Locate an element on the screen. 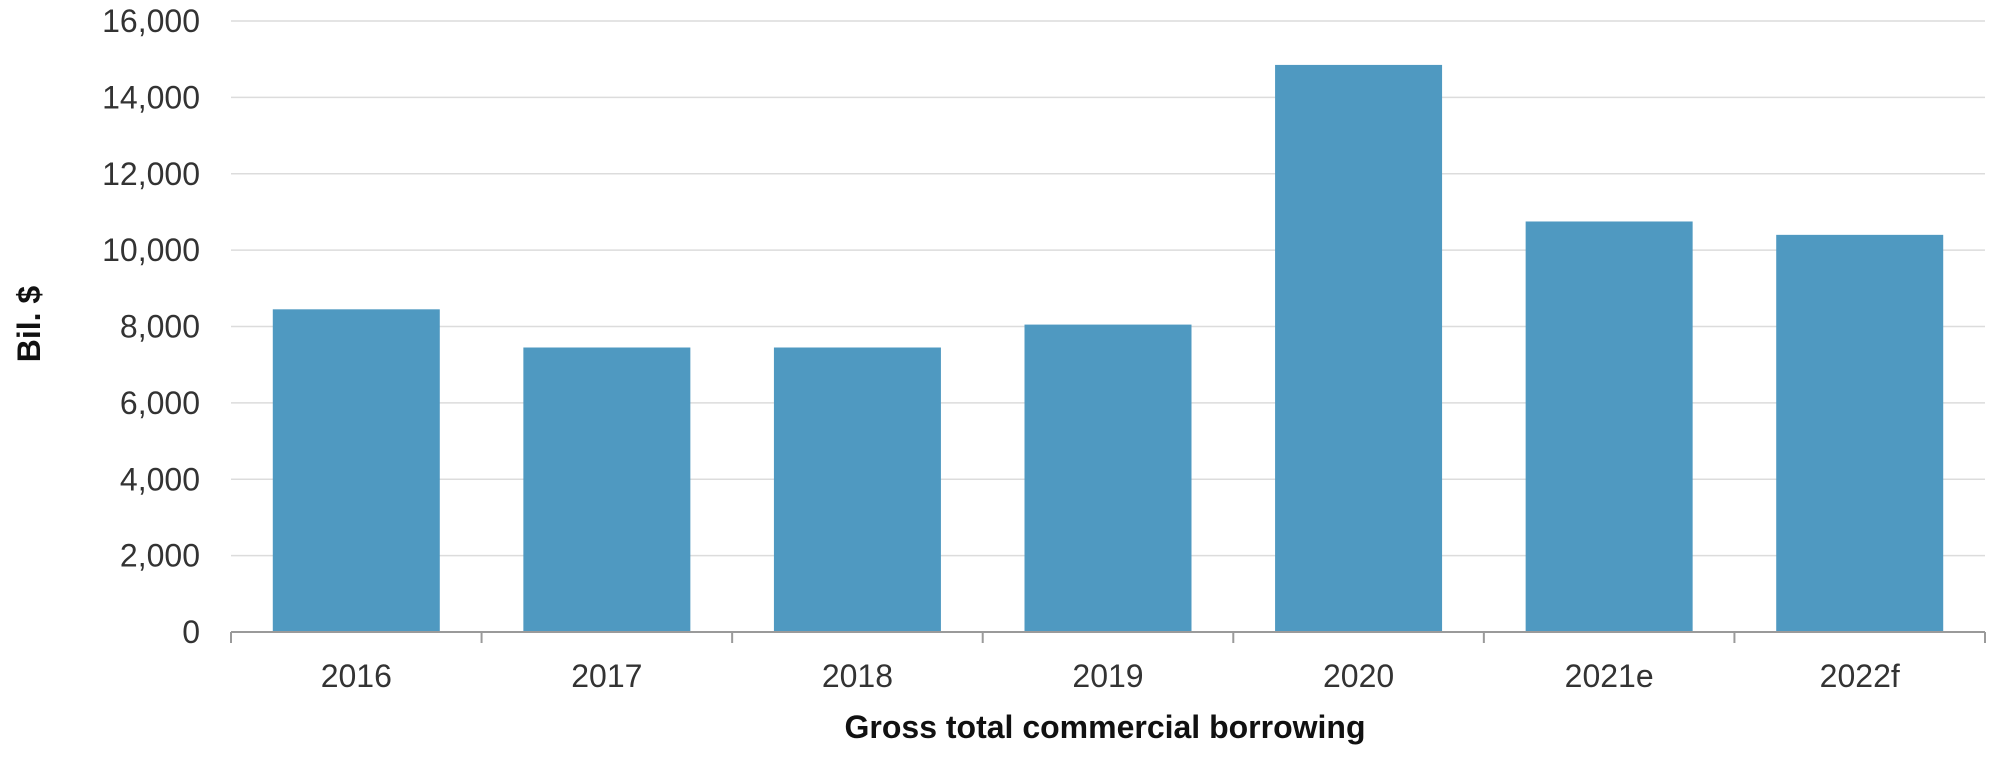 Image resolution: width=2000 pixels, height=772 pixels. y-tick-label: 2,000 is located at coordinates (160, 556).